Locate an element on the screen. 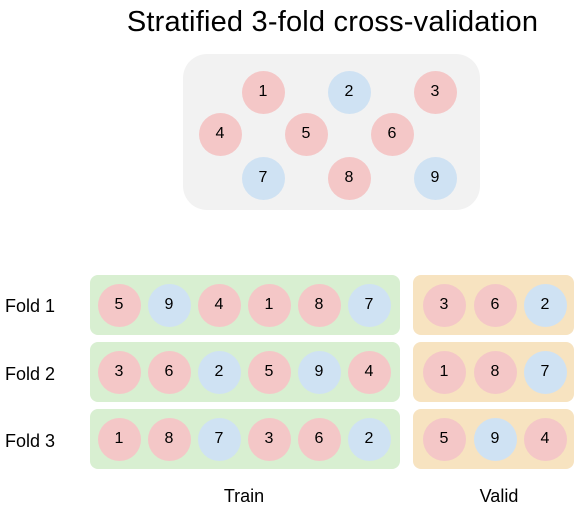 Image resolution: width=585 pixels, height=517 pixels. pool-sample-circle: 5 is located at coordinates (306, 134).